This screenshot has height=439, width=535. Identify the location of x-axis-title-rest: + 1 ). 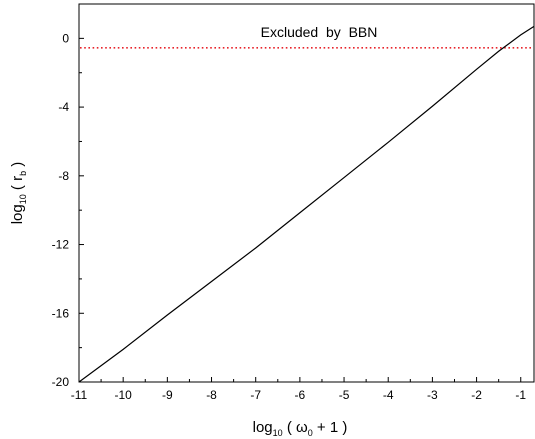
(330, 427).